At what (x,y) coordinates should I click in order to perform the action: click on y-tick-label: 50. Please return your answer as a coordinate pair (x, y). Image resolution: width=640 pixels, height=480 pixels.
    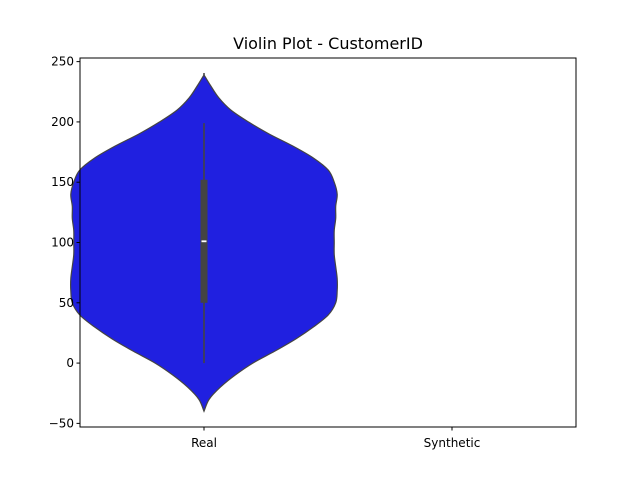
    Looking at the image, I should click on (66, 303).